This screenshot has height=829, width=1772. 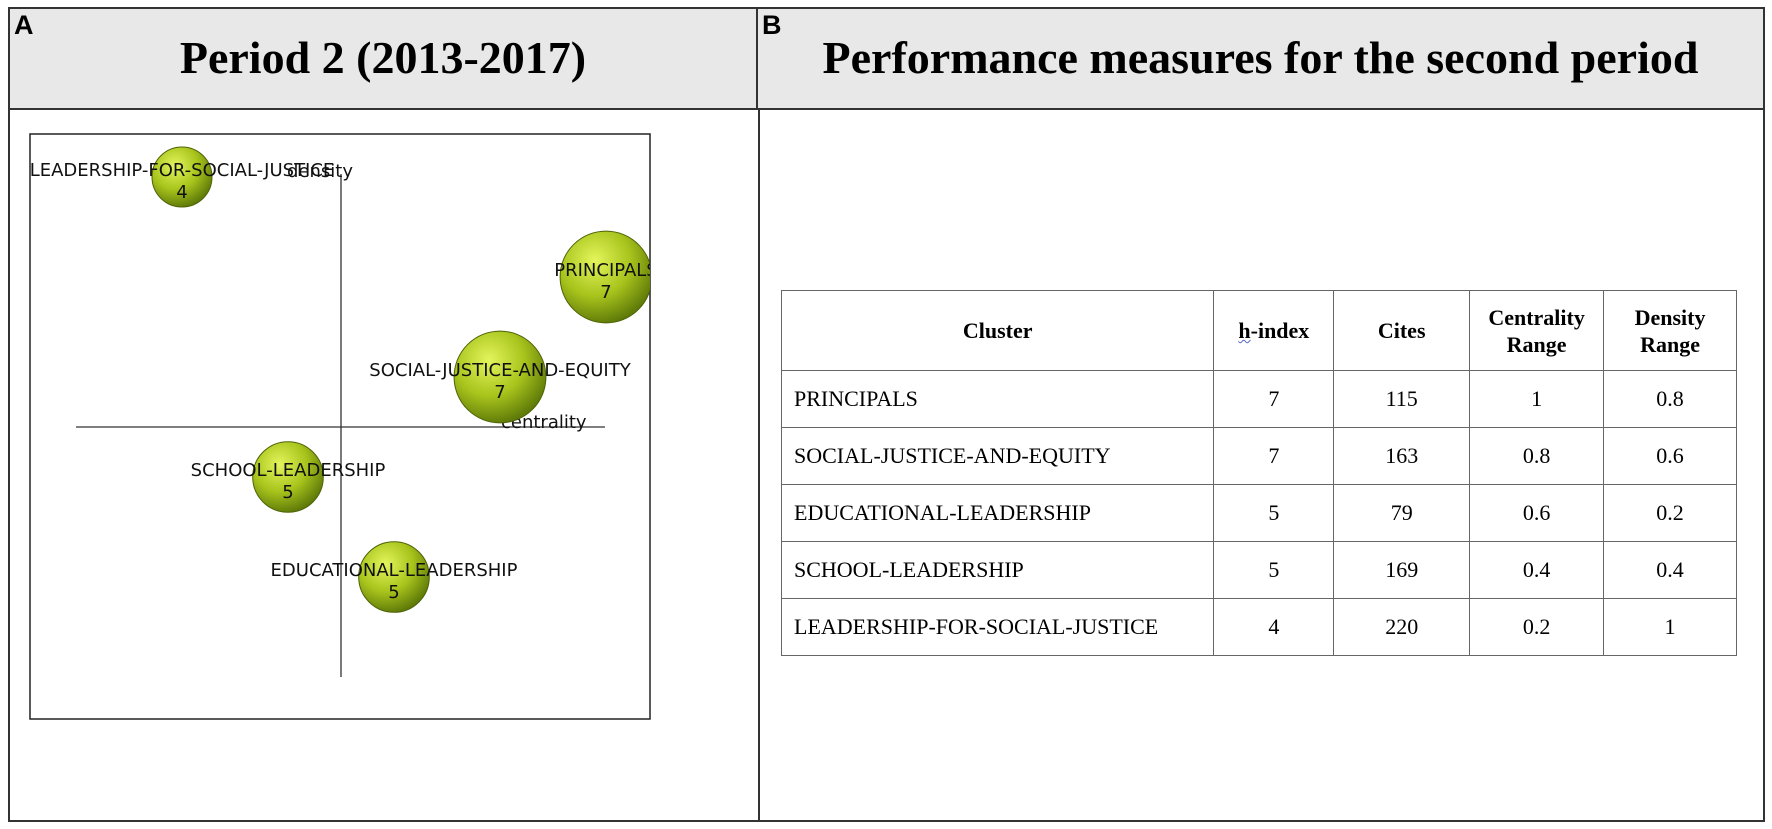 What do you see at coordinates (181, 192) in the screenshot?
I see `bubble-value: 4` at bounding box center [181, 192].